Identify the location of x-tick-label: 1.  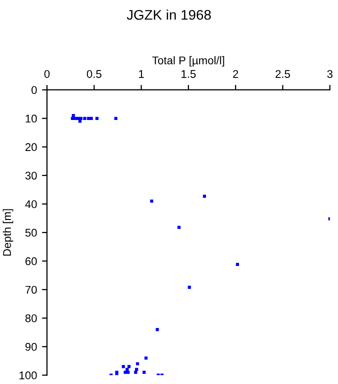
(141, 74).